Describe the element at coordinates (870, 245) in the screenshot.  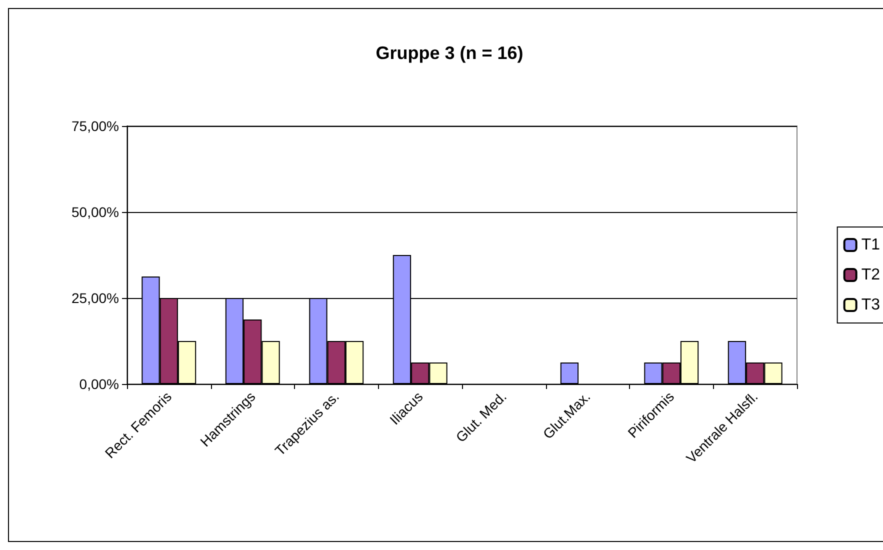
I see `legend-label: T1` at that location.